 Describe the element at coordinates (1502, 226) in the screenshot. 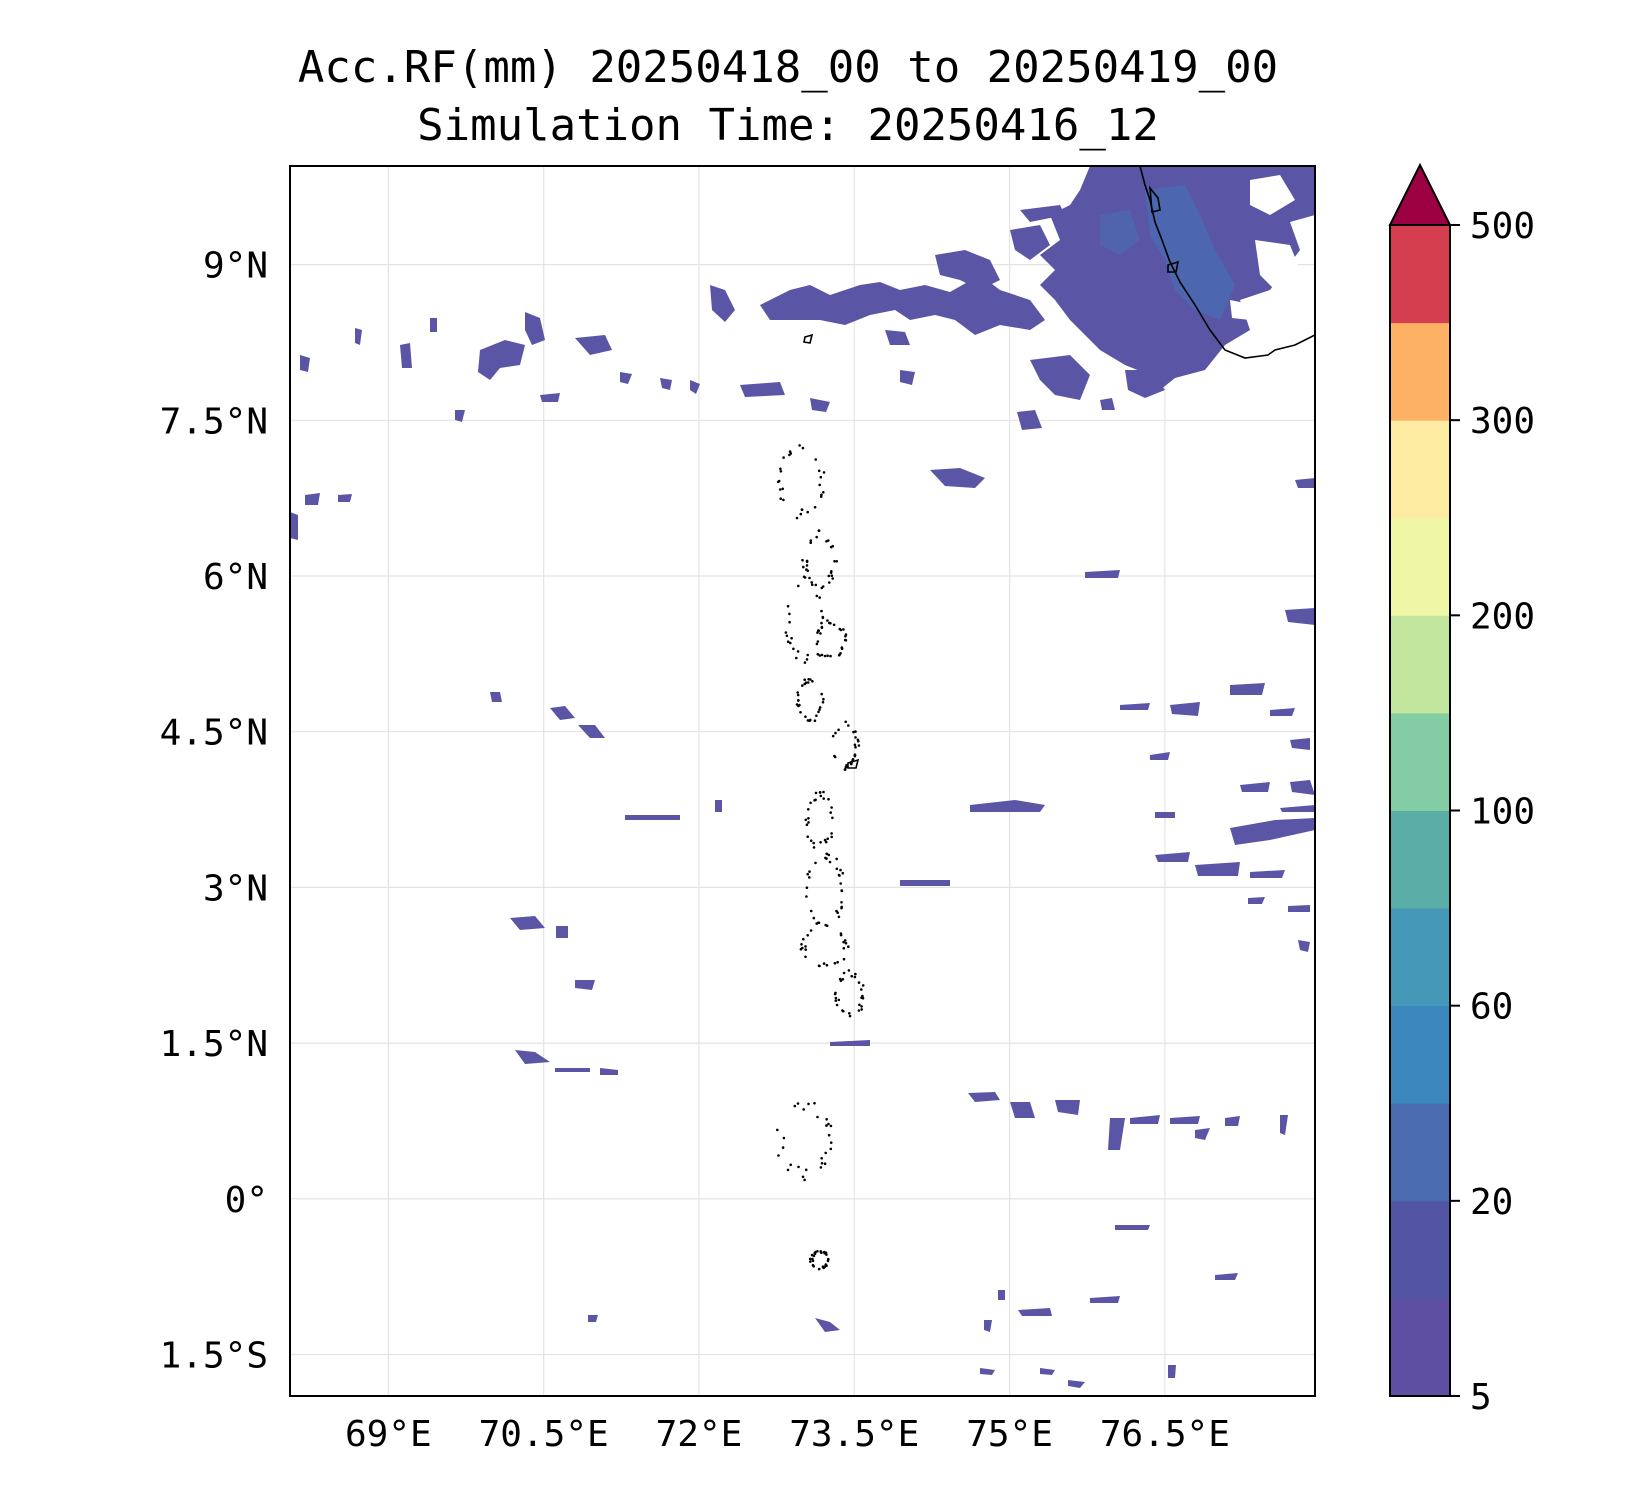

I see `colorbar-tick-label: 500` at that location.